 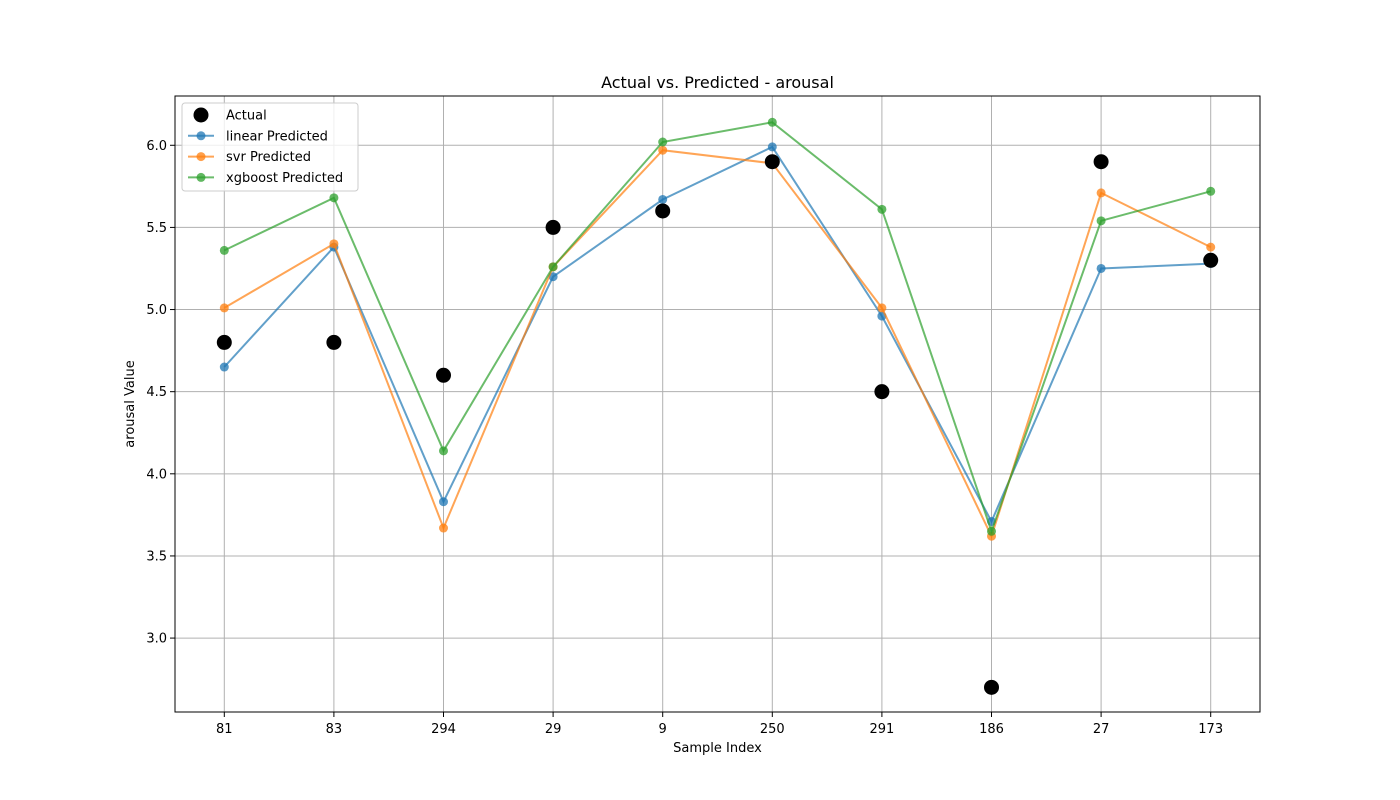 I want to click on chart-title: Actual vs. Predicted - arousal, so click(x=717, y=82).